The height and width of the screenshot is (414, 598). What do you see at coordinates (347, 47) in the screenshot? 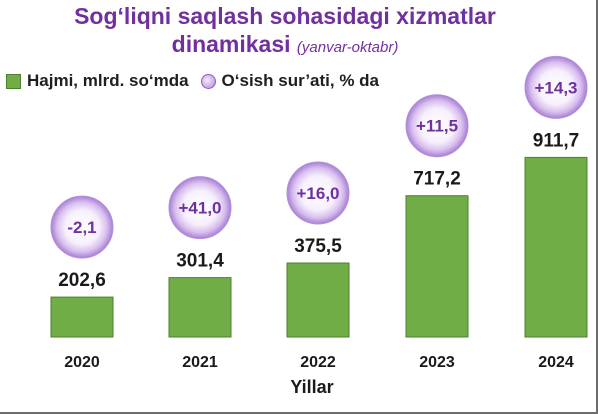
I see `chart-subtitle: (yanvar-oktabr)` at bounding box center [347, 47].